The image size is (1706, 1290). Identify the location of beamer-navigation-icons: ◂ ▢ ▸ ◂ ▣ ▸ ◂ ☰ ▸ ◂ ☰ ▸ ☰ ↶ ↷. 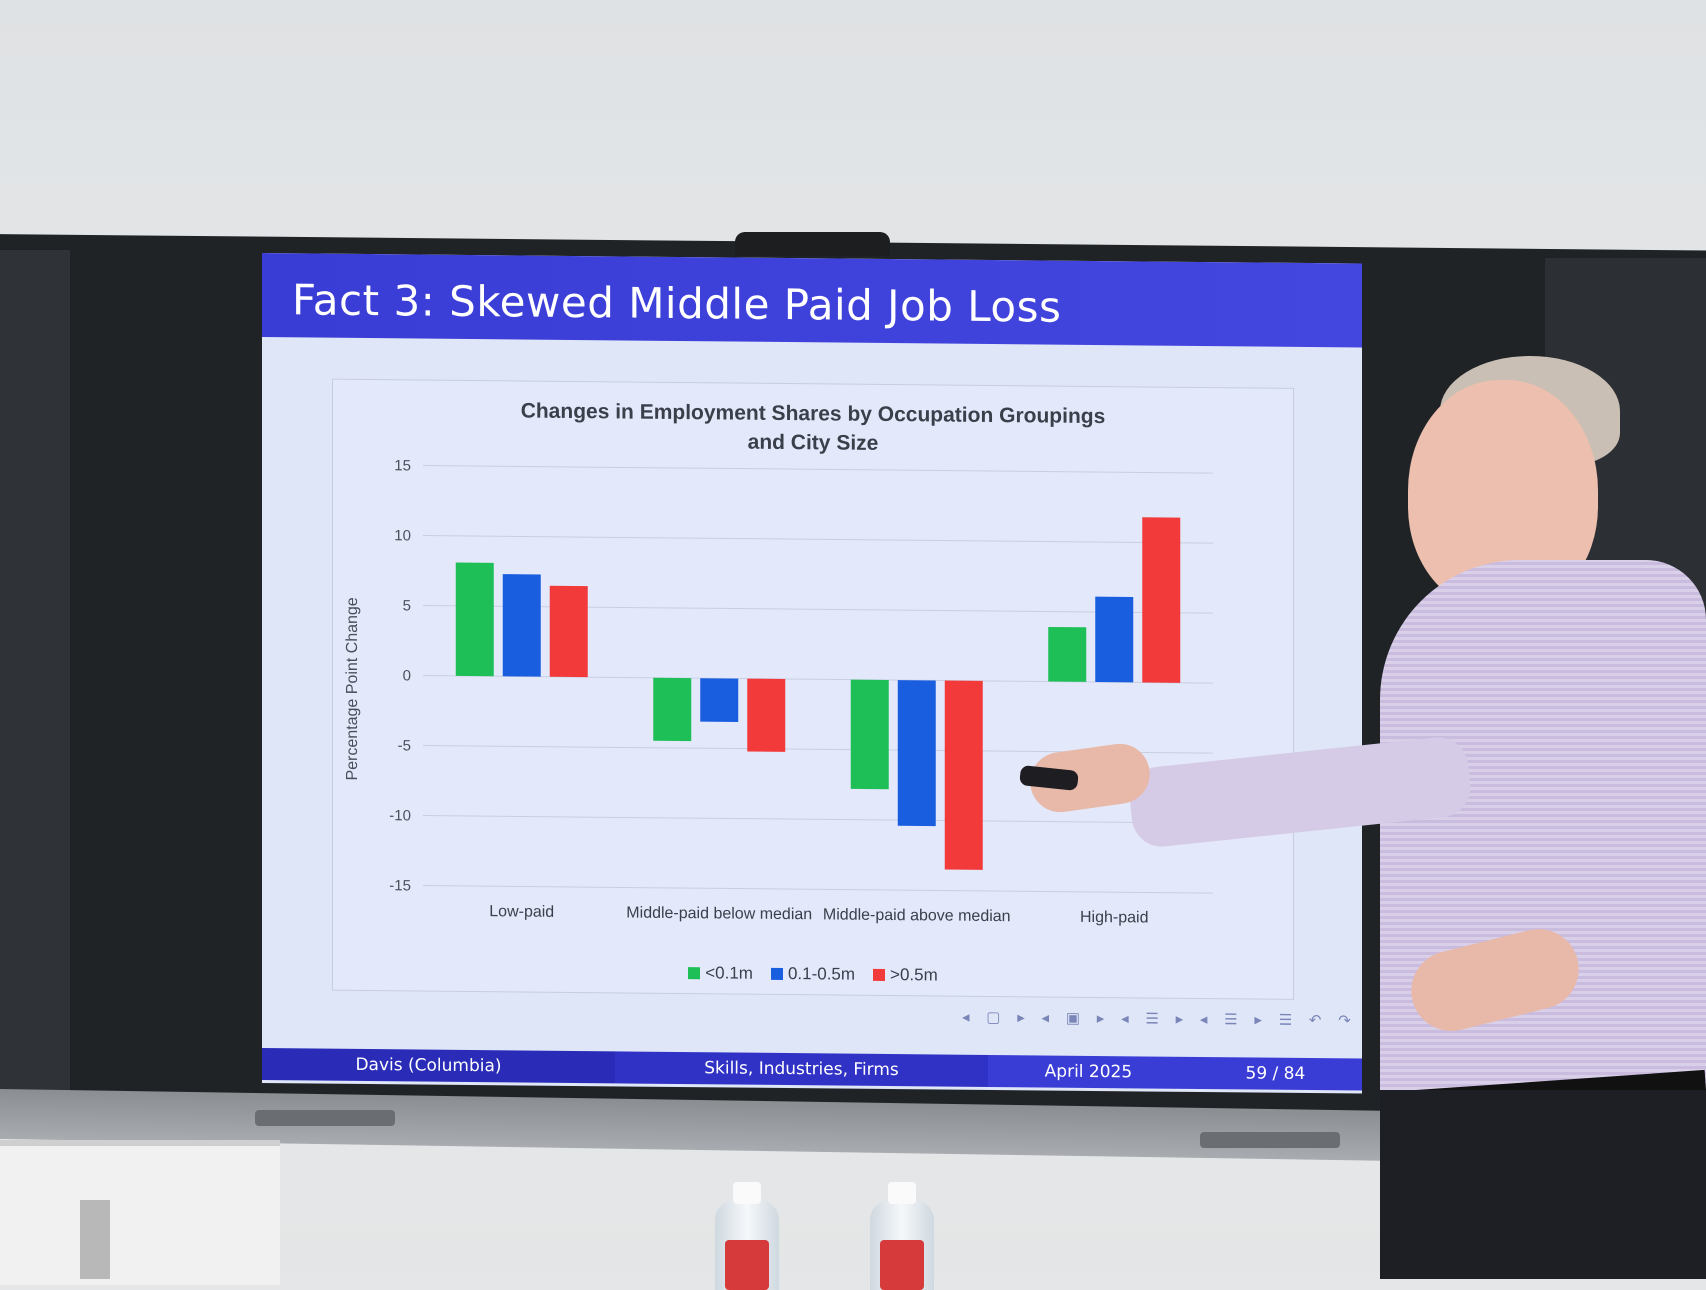
(1159, 1018).